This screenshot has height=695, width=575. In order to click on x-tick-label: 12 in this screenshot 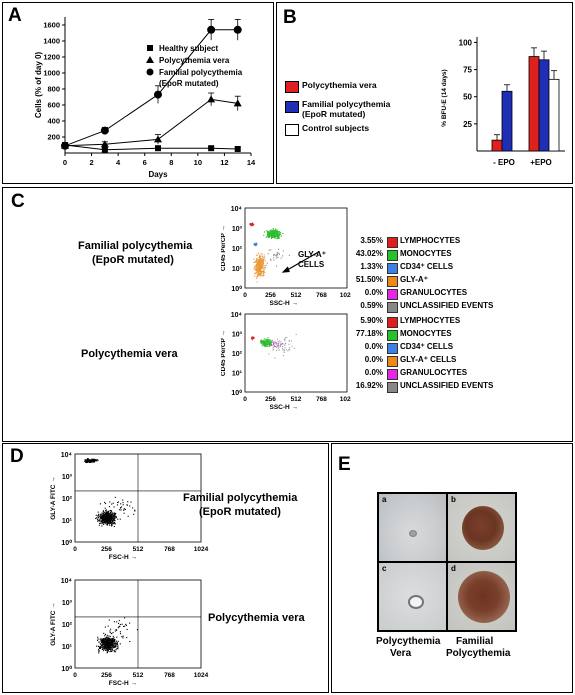, I will do `click(224, 162)`.